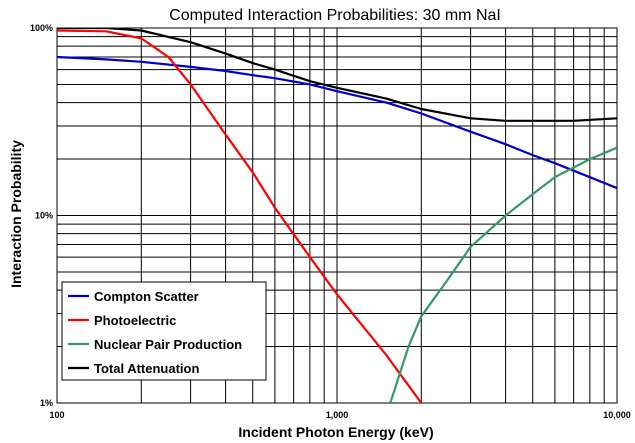 Image resolution: width=635 pixels, height=443 pixels. Describe the element at coordinates (146, 368) in the screenshot. I see `legend-entry: Total Attenuation` at that location.